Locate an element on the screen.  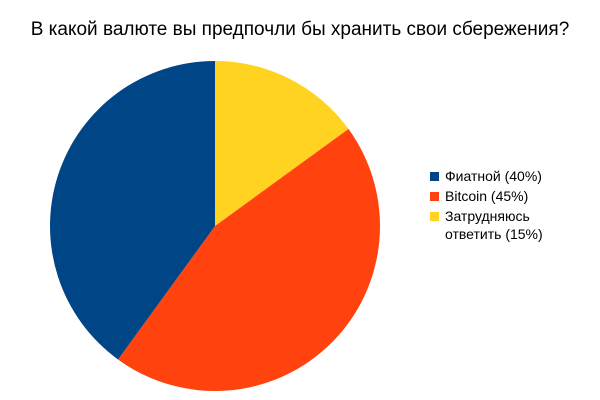
legend-swatch-undecided is located at coordinates (434, 216).